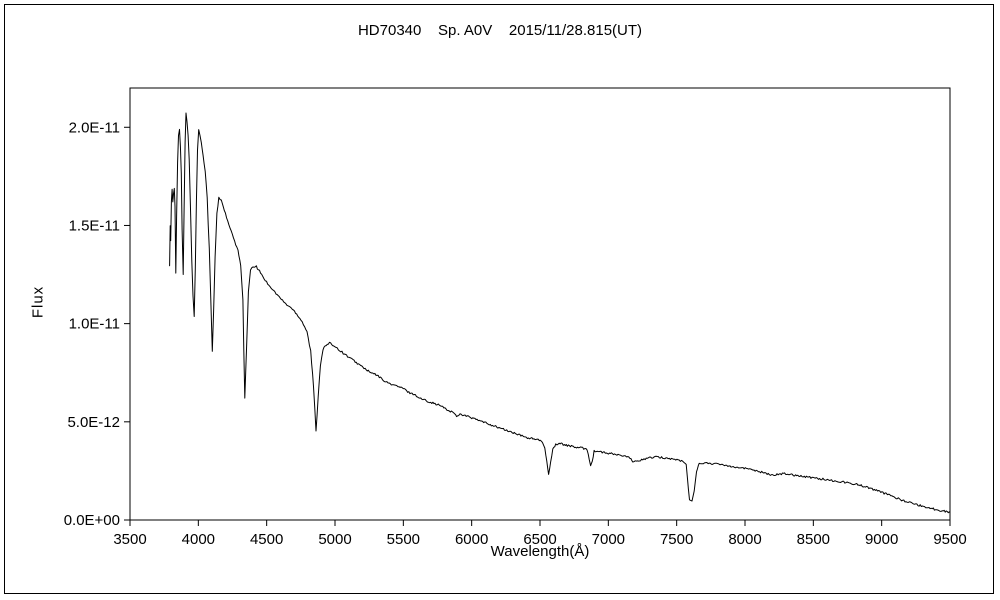 The width and height of the screenshot is (1000, 600). Describe the element at coordinates (94, 225) in the screenshot. I see `y-tick-label: 1.5E-11` at that location.